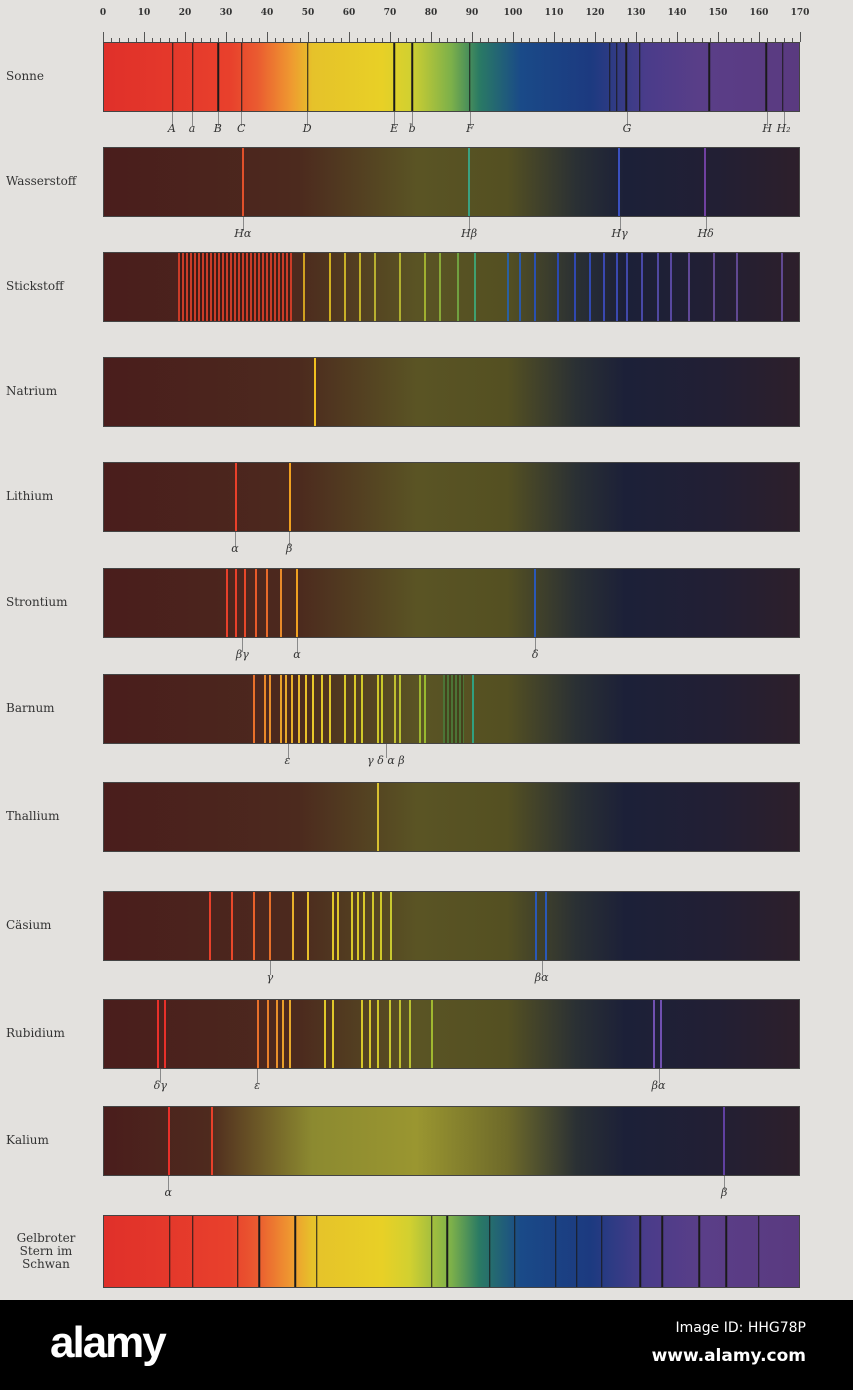 This screenshot has height=1390, width=853. What do you see at coordinates (217, 128) in the screenshot?
I see `line-label: B` at bounding box center [217, 128].